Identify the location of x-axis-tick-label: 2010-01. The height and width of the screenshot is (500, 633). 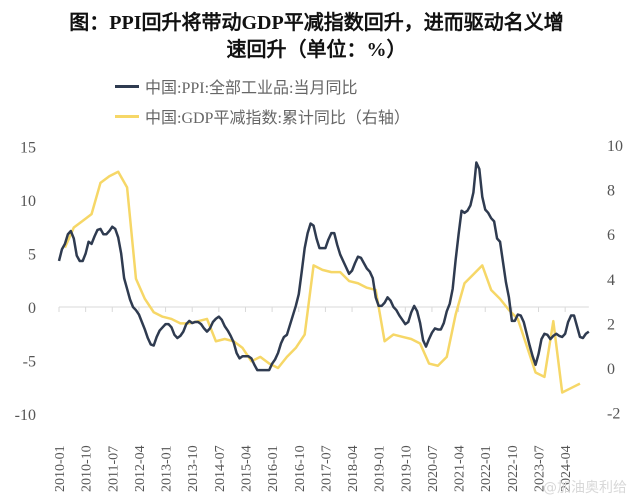
(60, 468).